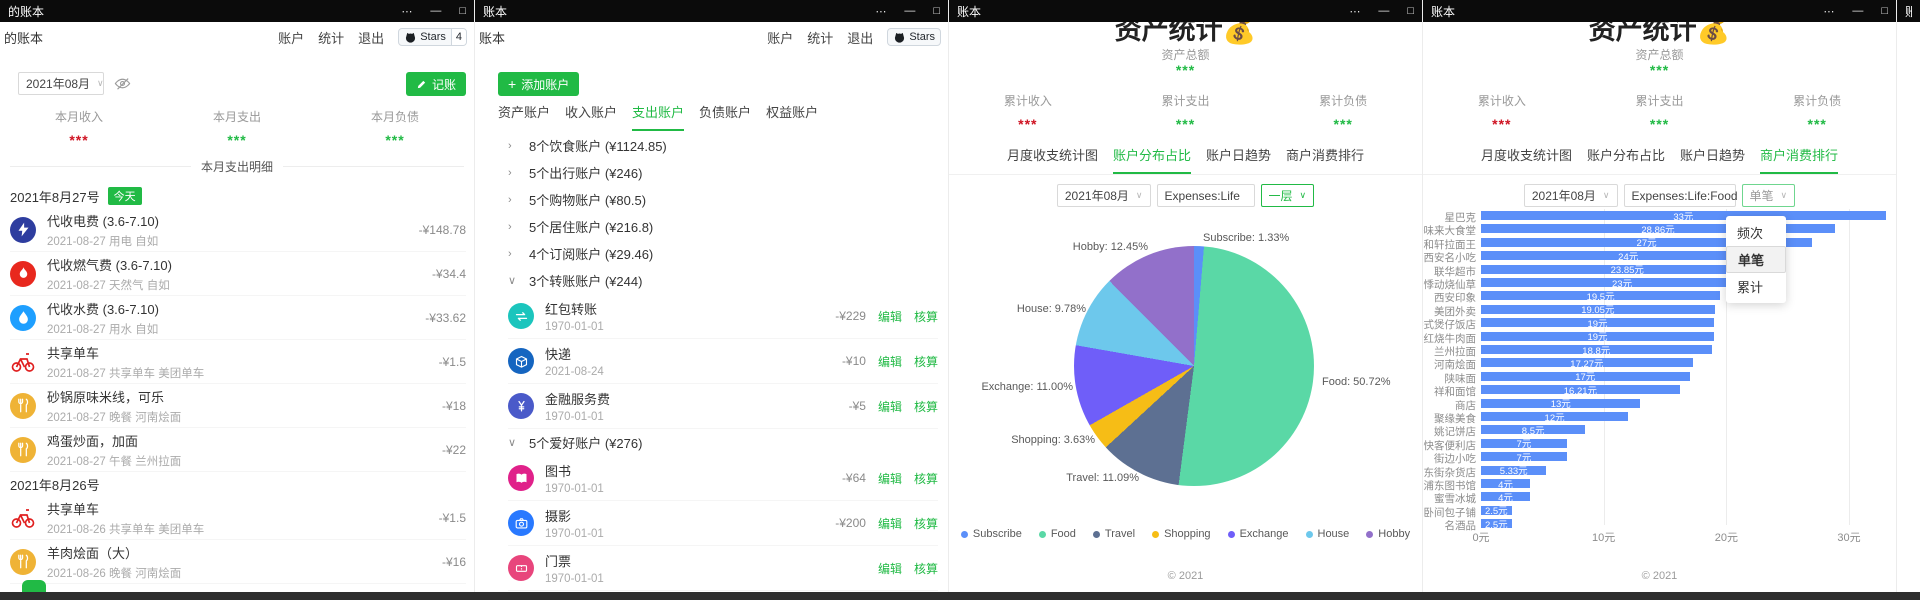 This screenshot has width=1920, height=600. What do you see at coordinates (435, 84) in the screenshot?
I see `record-button: 记账` at bounding box center [435, 84].